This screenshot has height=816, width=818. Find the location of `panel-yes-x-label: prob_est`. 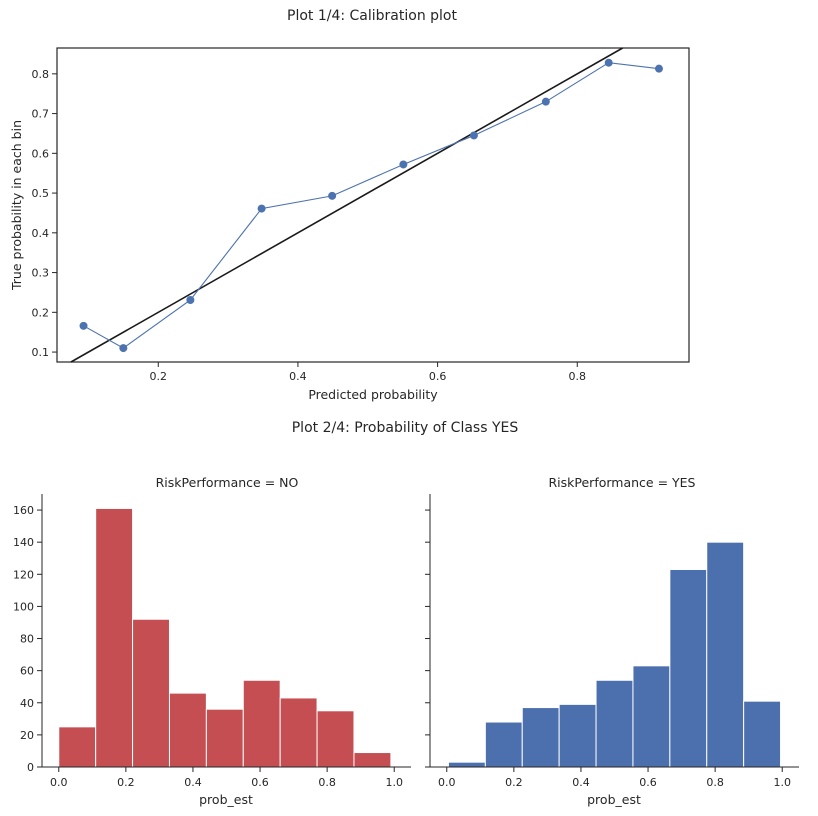

panel-yes-x-label: prob_est is located at coordinates (614, 799).